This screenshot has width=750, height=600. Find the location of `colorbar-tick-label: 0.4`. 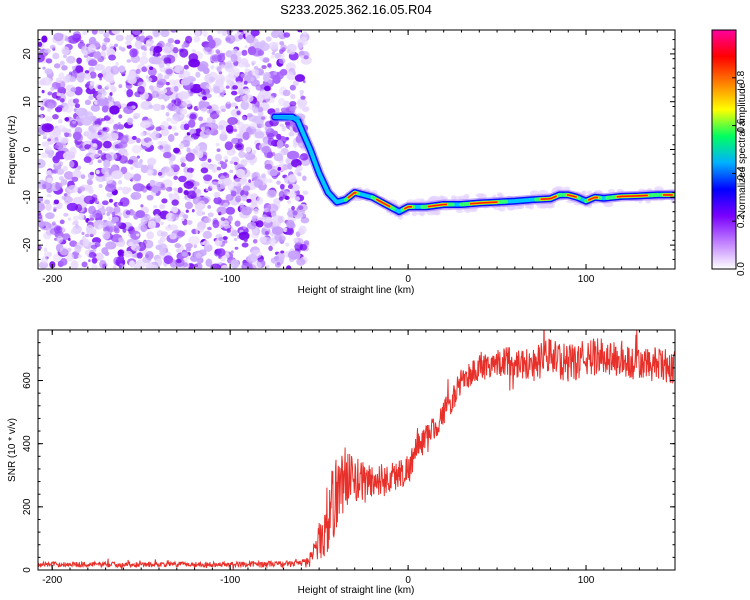

colorbar-tick-label: 0.4 is located at coordinates (741, 173).